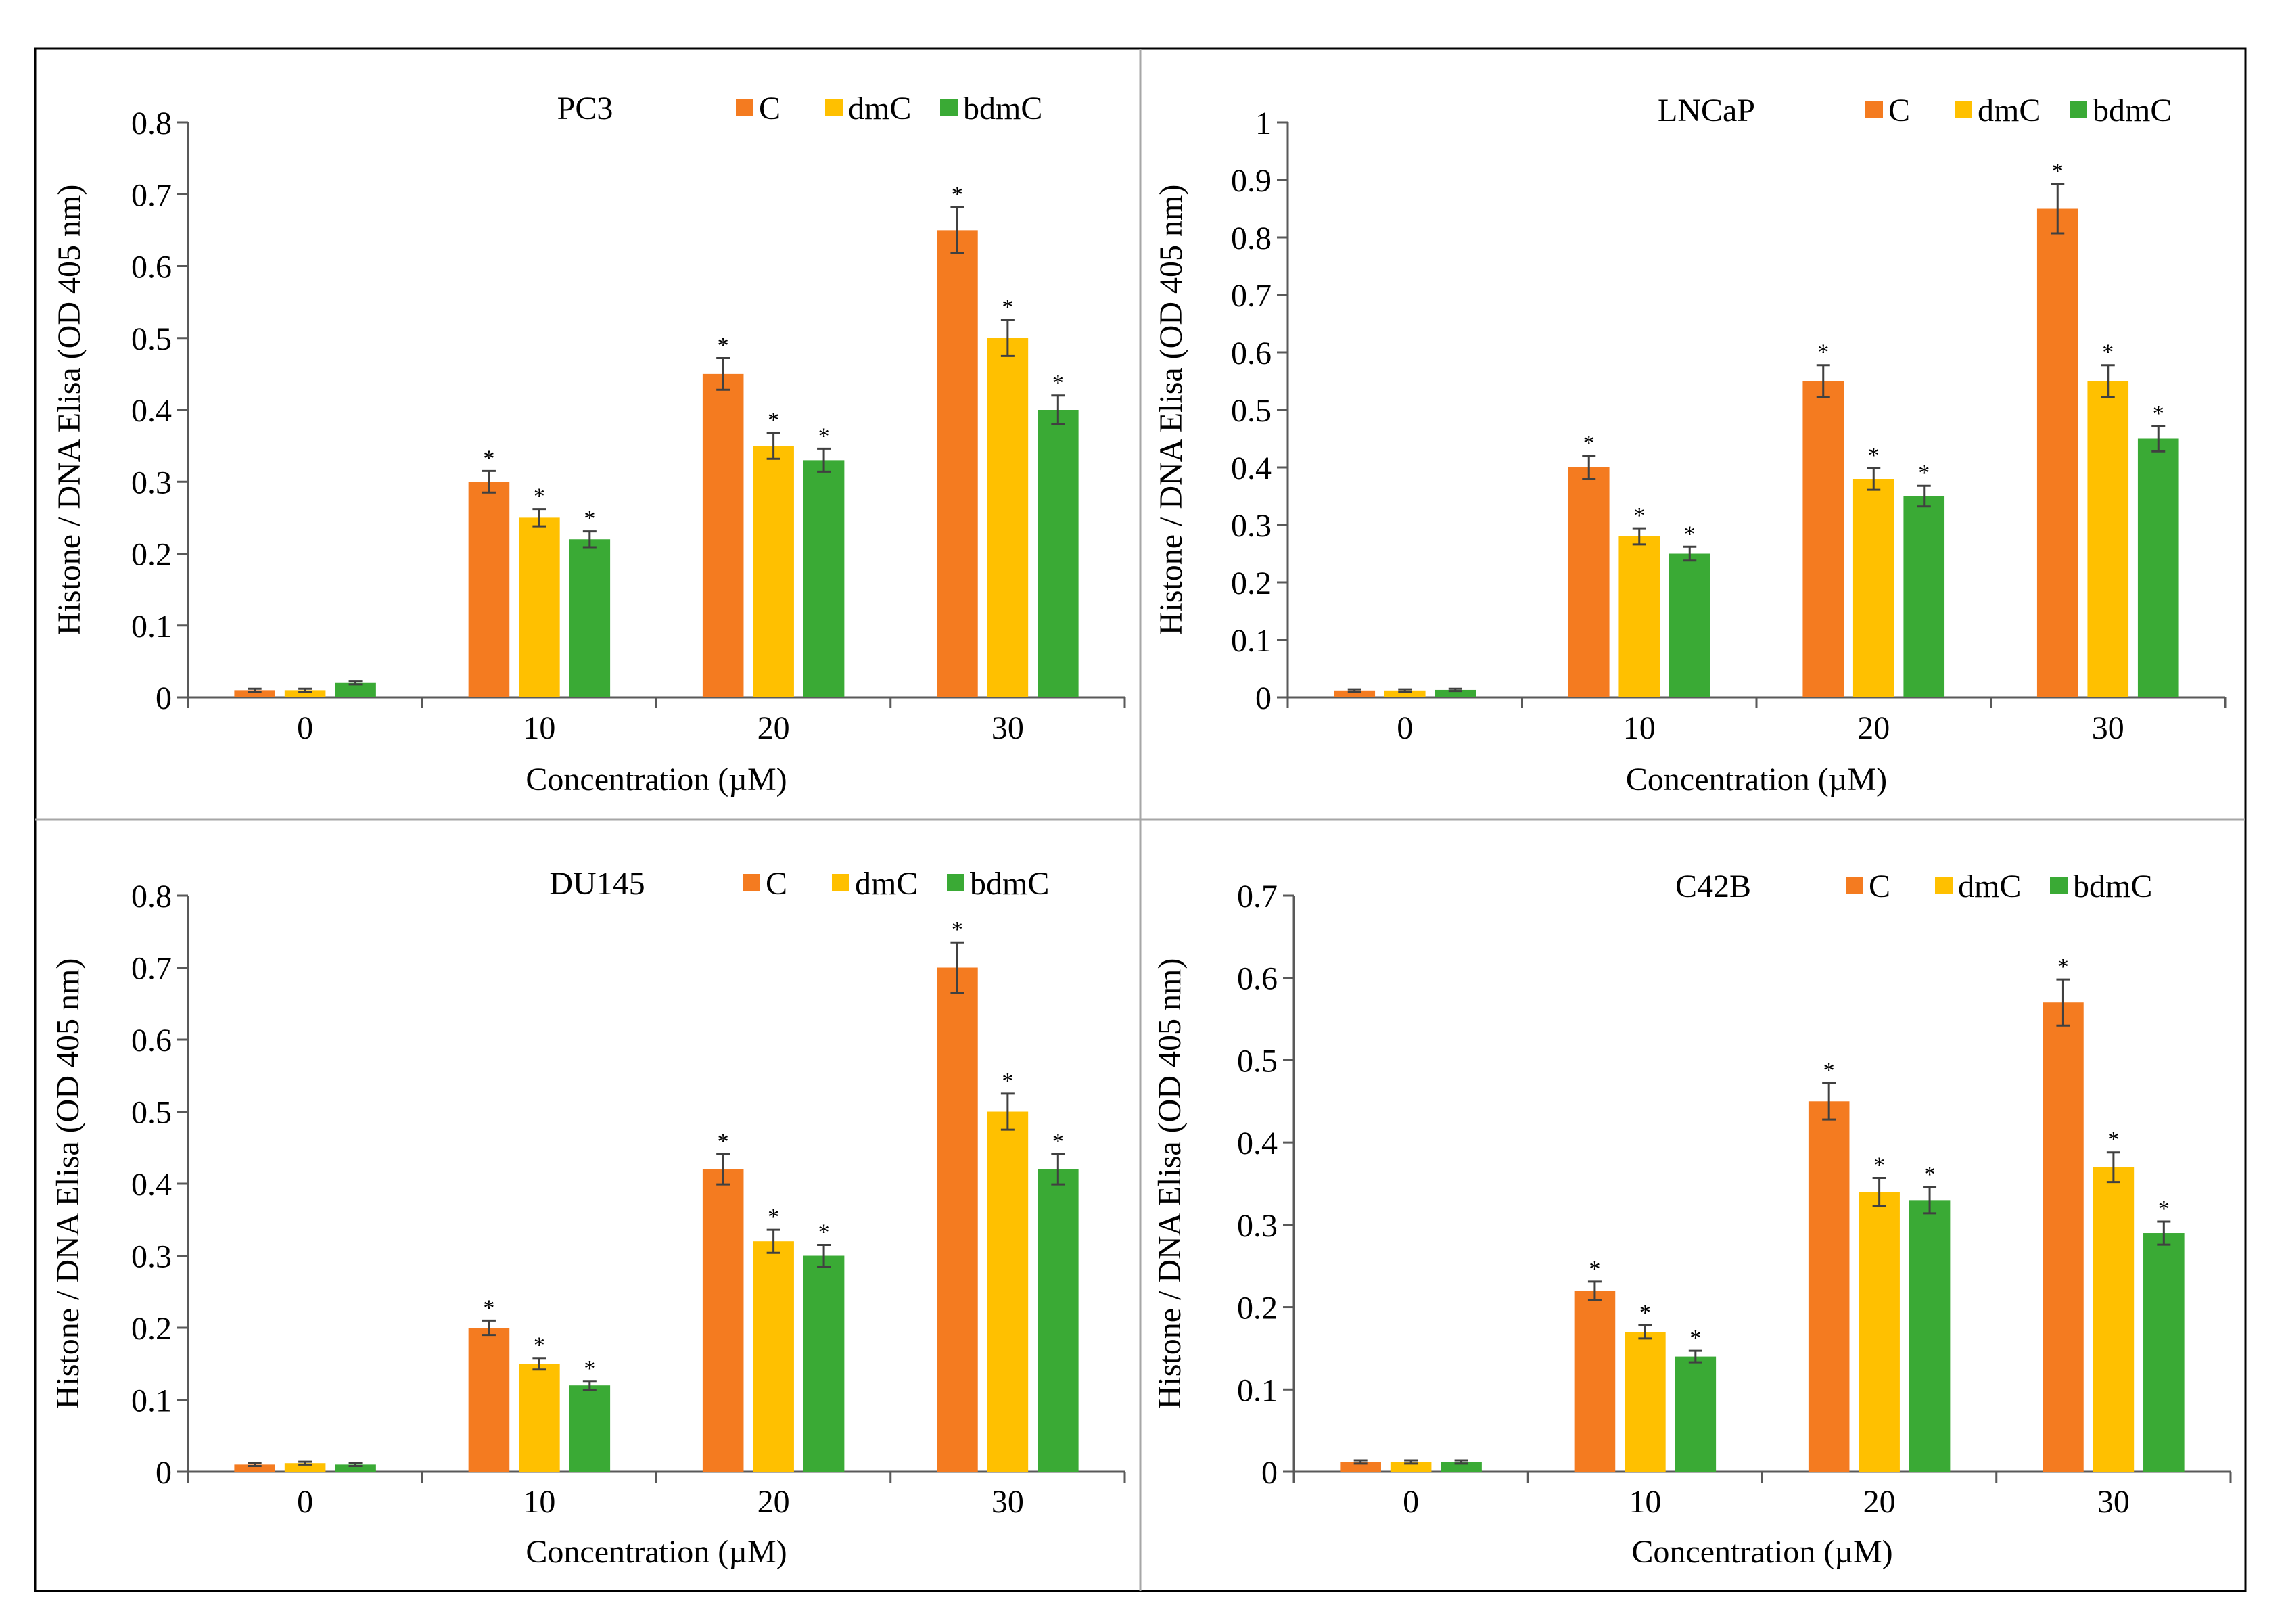 Image resolution: width=2284 pixels, height=1624 pixels. What do you see at coordinates (1008, 1502) in the screenshot?
I see `x-tick-label: 30` at bounding box center [1008, 1502].